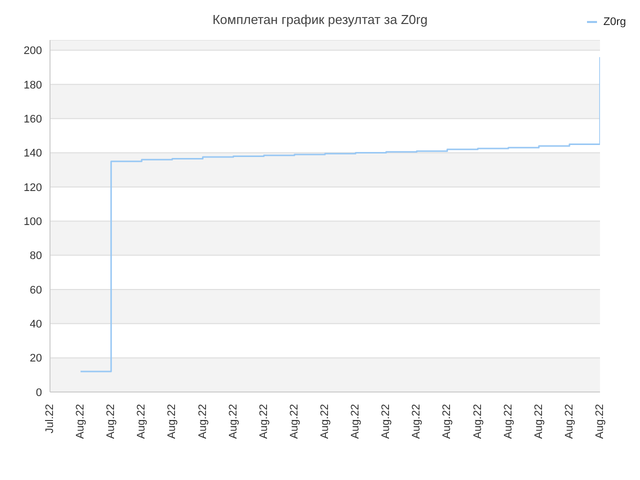 The image size is (640, 480). Describe the element at coordinates (36, 324) in the screenshot. I see `y-tick-label: 40` at that location.